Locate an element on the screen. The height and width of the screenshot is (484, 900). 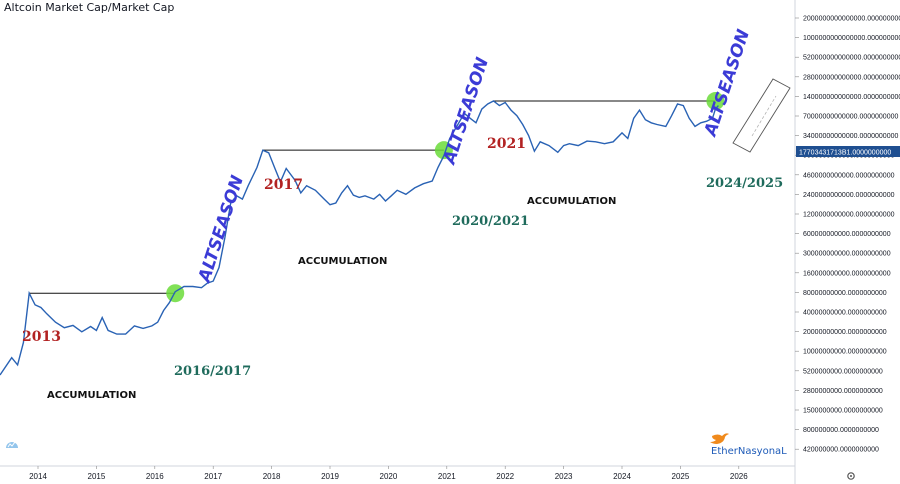
y-tick-label: 5200000000.0000000000 is located at coordinates (843, 371).